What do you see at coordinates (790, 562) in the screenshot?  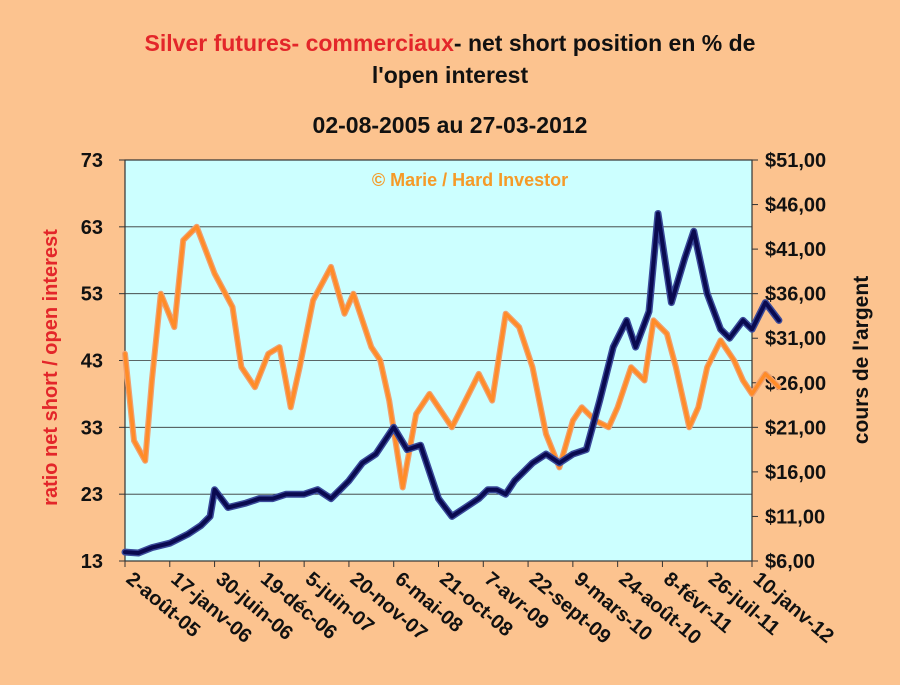 I see `right-tick-label: $6,00` at bounding box center [790, 562].